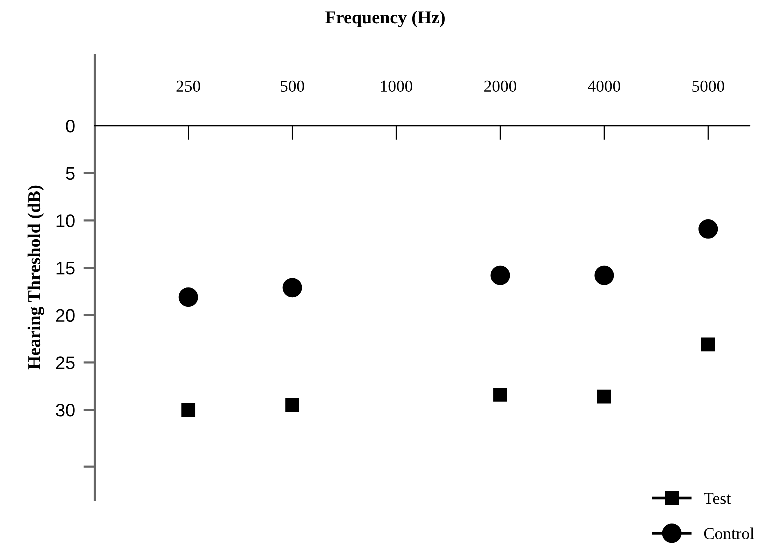 The image size is (771, 549). What do you see at coordinates (708, 86) in the screenshot?
I see `x-tick-label: 5000` at bounding box center [708, 86].